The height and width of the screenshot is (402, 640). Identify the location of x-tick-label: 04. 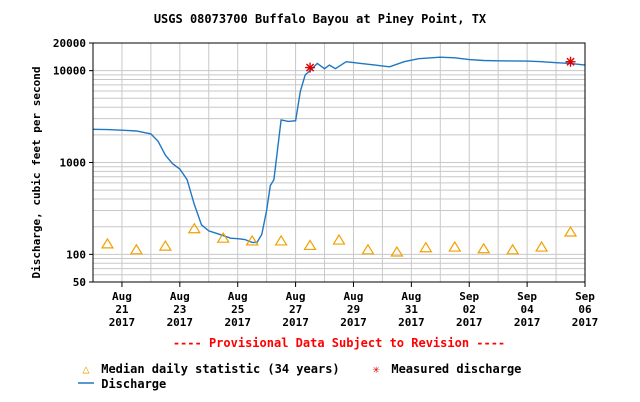
(527, 309).